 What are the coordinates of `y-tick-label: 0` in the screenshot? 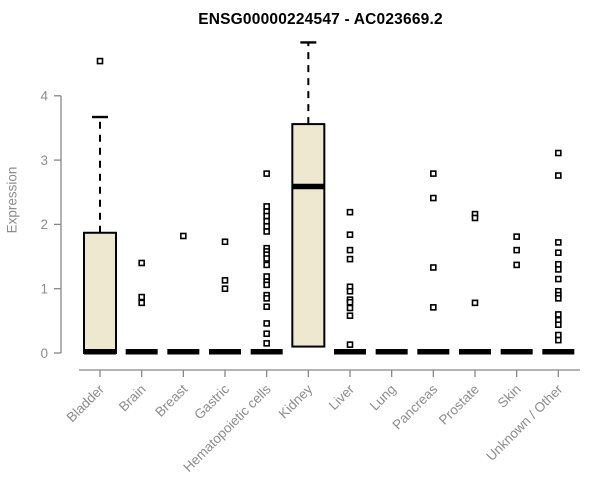 It's located at (44, 353).